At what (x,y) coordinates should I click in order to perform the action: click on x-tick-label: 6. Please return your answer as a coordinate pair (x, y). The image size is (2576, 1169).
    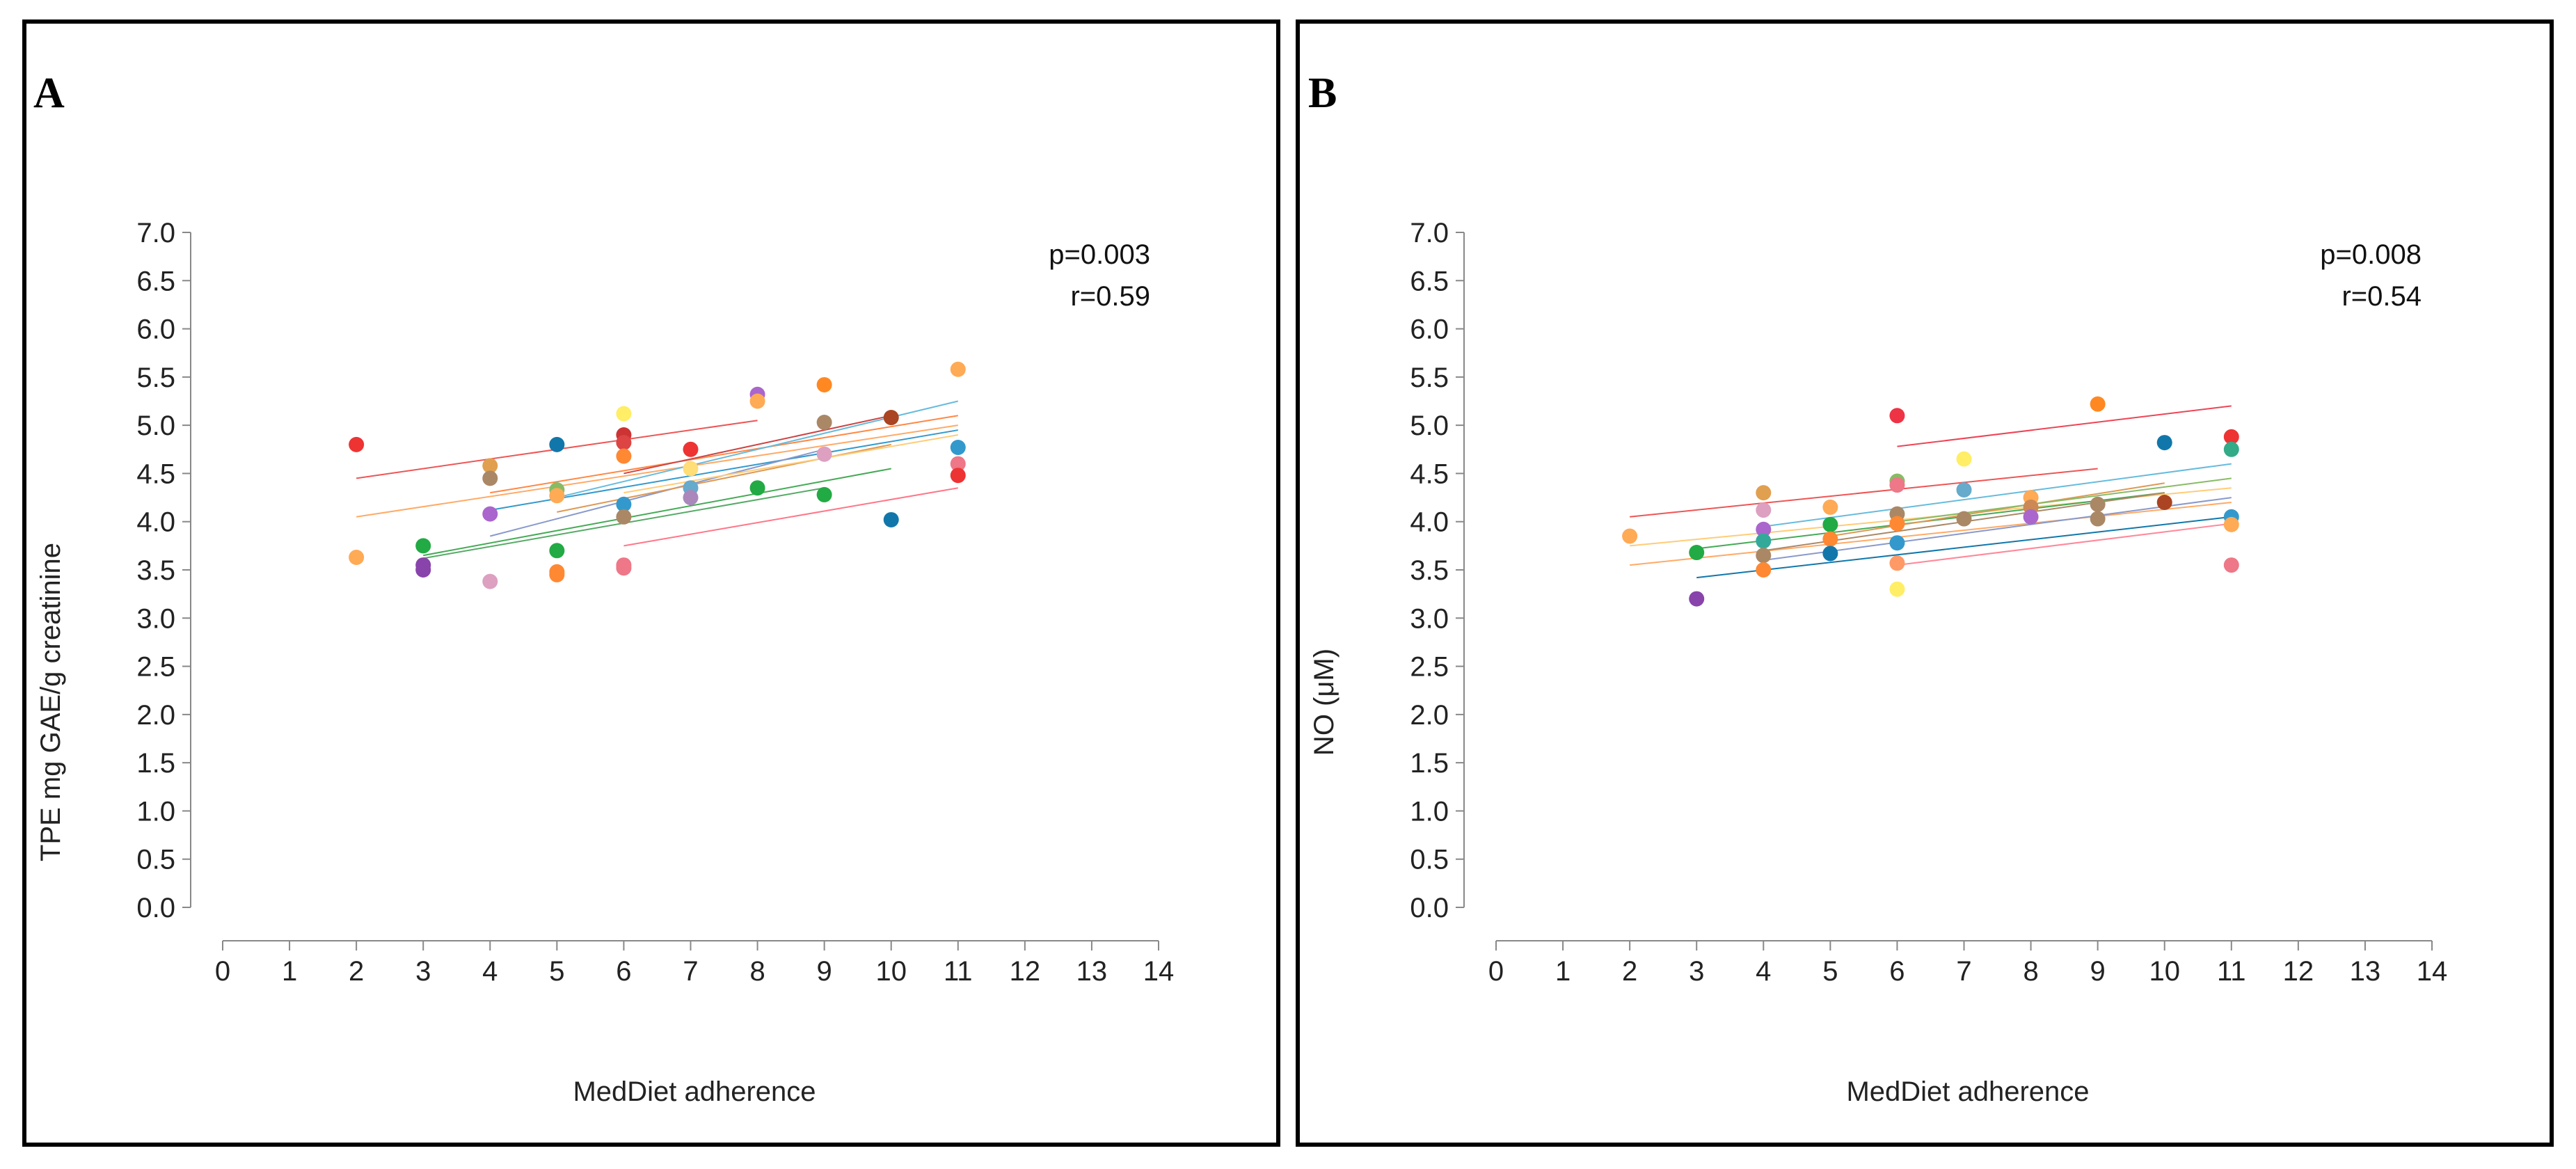
    Looking at the image, I should click on (623, 971).